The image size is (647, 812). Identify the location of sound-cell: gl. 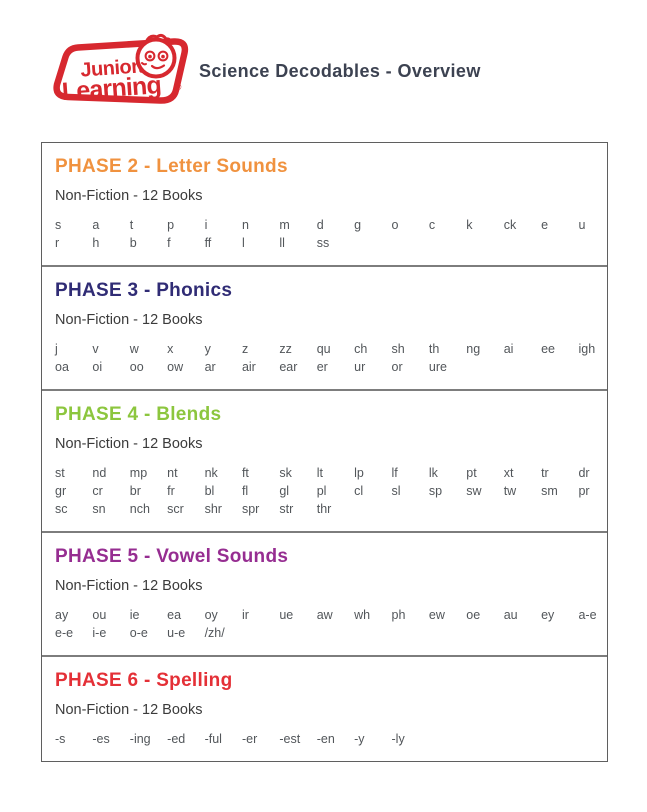
(284, 491).